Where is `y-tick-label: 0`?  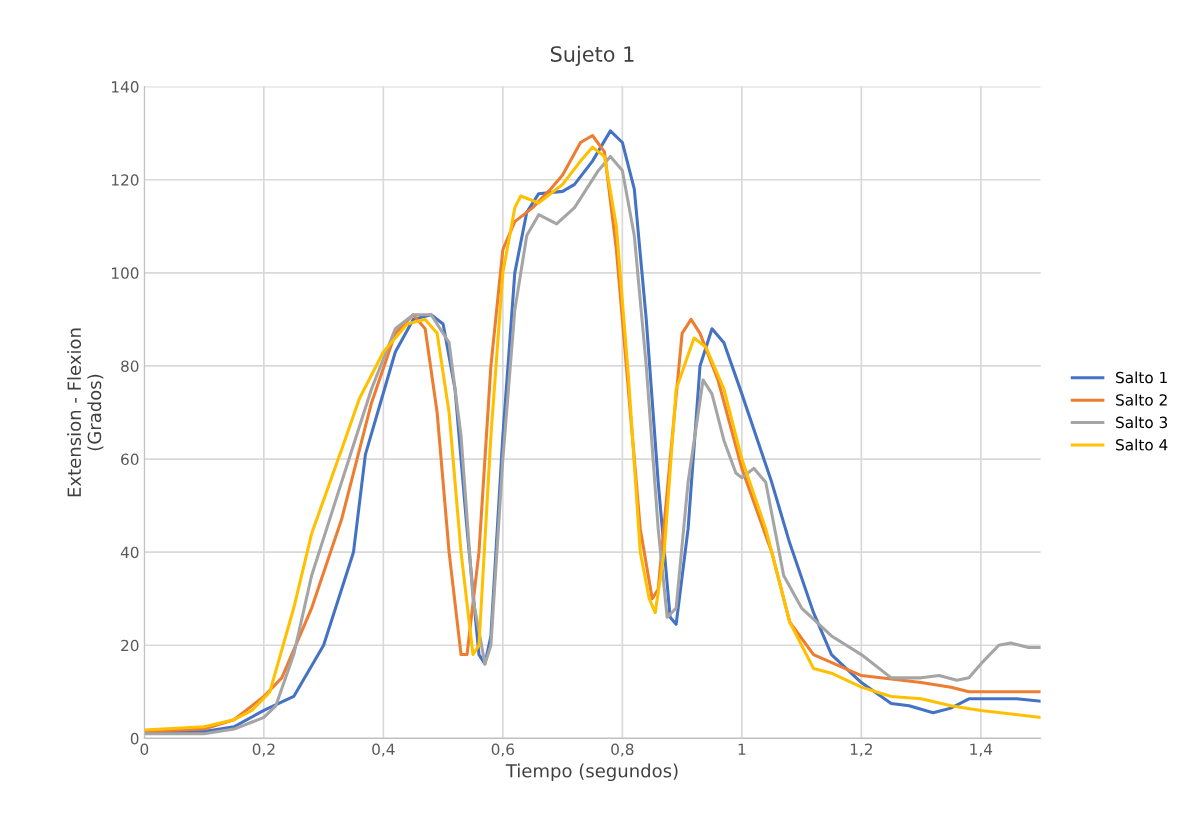 y-tick-label: 0 is located at coordinates (134, 738).